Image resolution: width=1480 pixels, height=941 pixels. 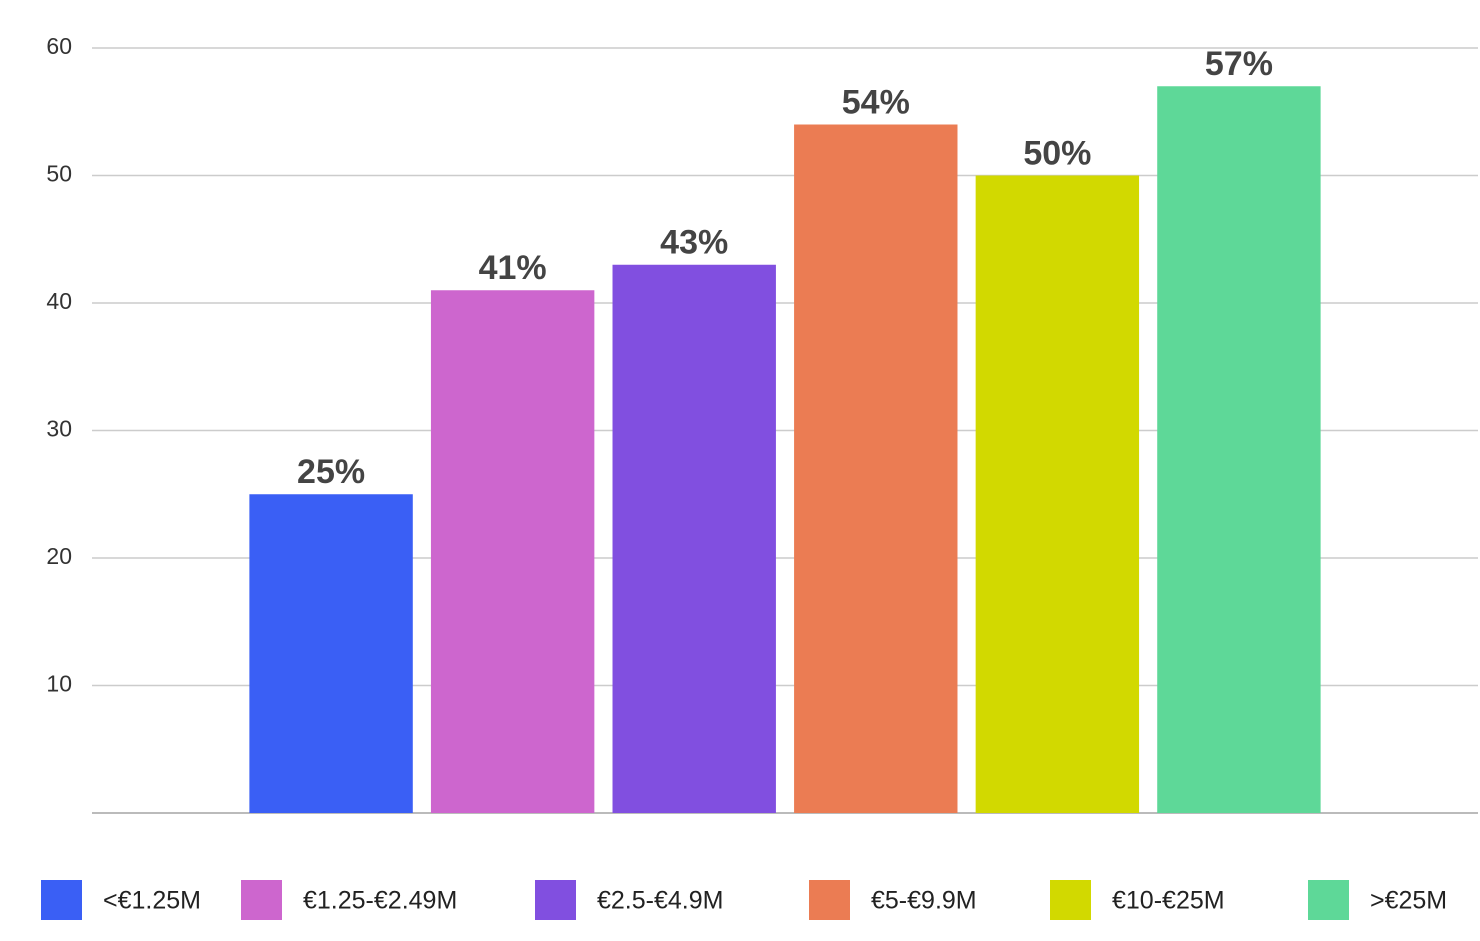 I want to click on value-label: 43%, so click(x=694, y=243).